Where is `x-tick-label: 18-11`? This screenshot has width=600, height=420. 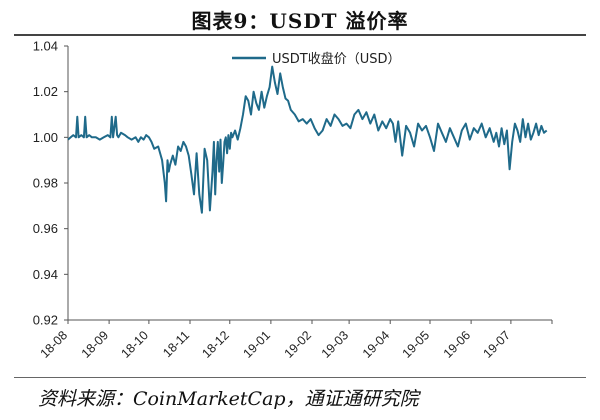
x-tick-label: 18-11 is located at coordinates (176, 344).